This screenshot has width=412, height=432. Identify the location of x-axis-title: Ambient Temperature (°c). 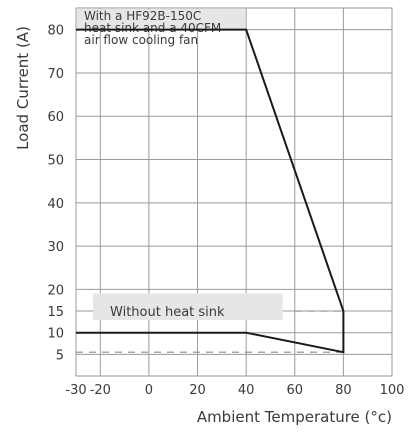
(294, 417).